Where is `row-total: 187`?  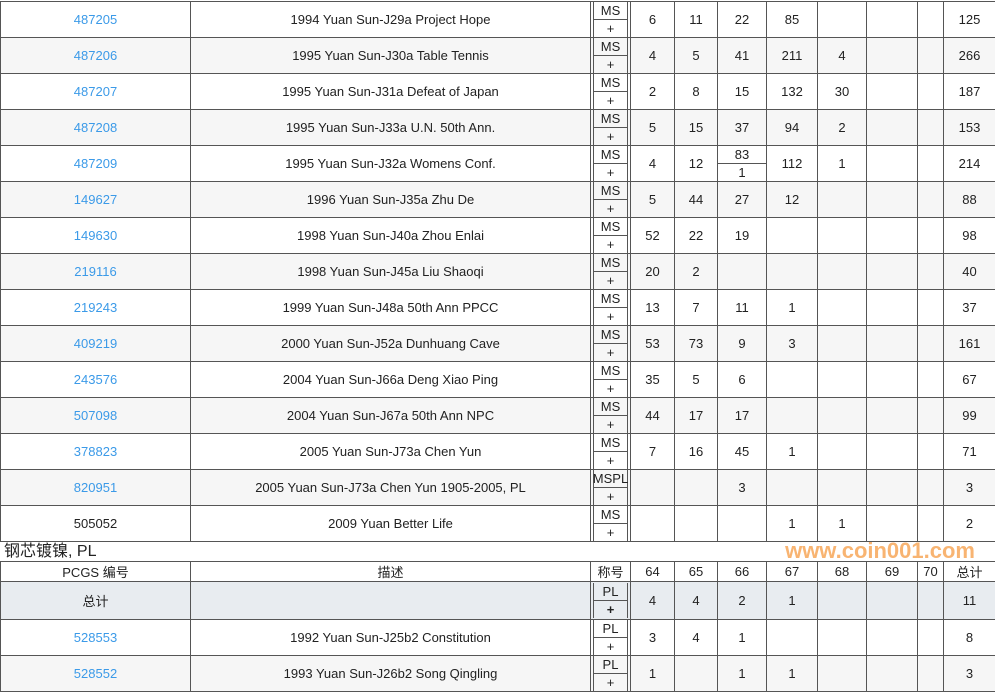
row-total: 187 is located at coordinates (969, 92).